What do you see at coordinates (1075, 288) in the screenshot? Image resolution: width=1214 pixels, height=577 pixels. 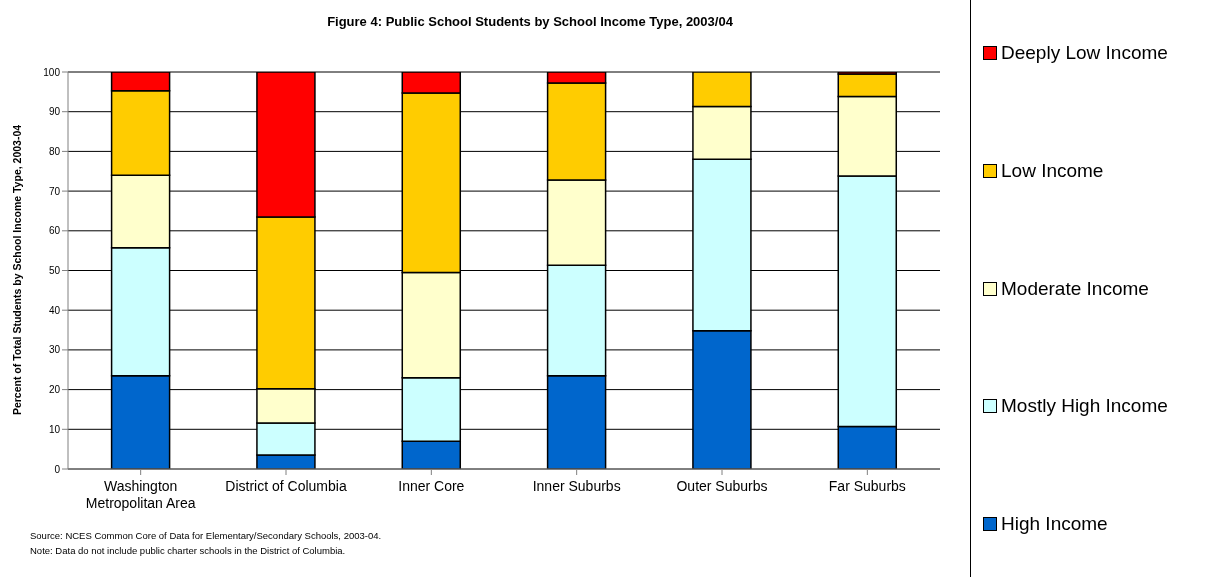 I see `legend-label: Moderate Income` at bounding box center [1075, 288].